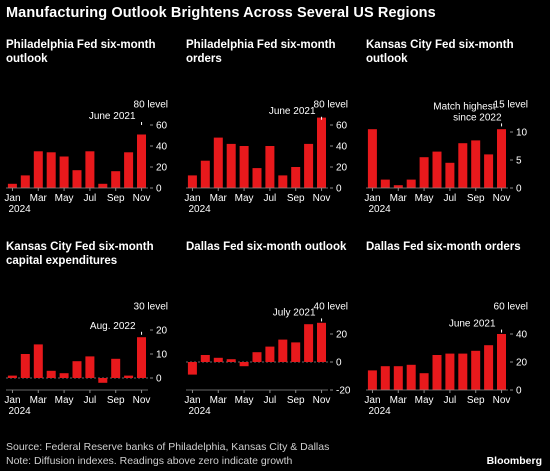 This screenshot has width=550, height=471. I want to click on y-tick-label: 5, so click(519, 161).